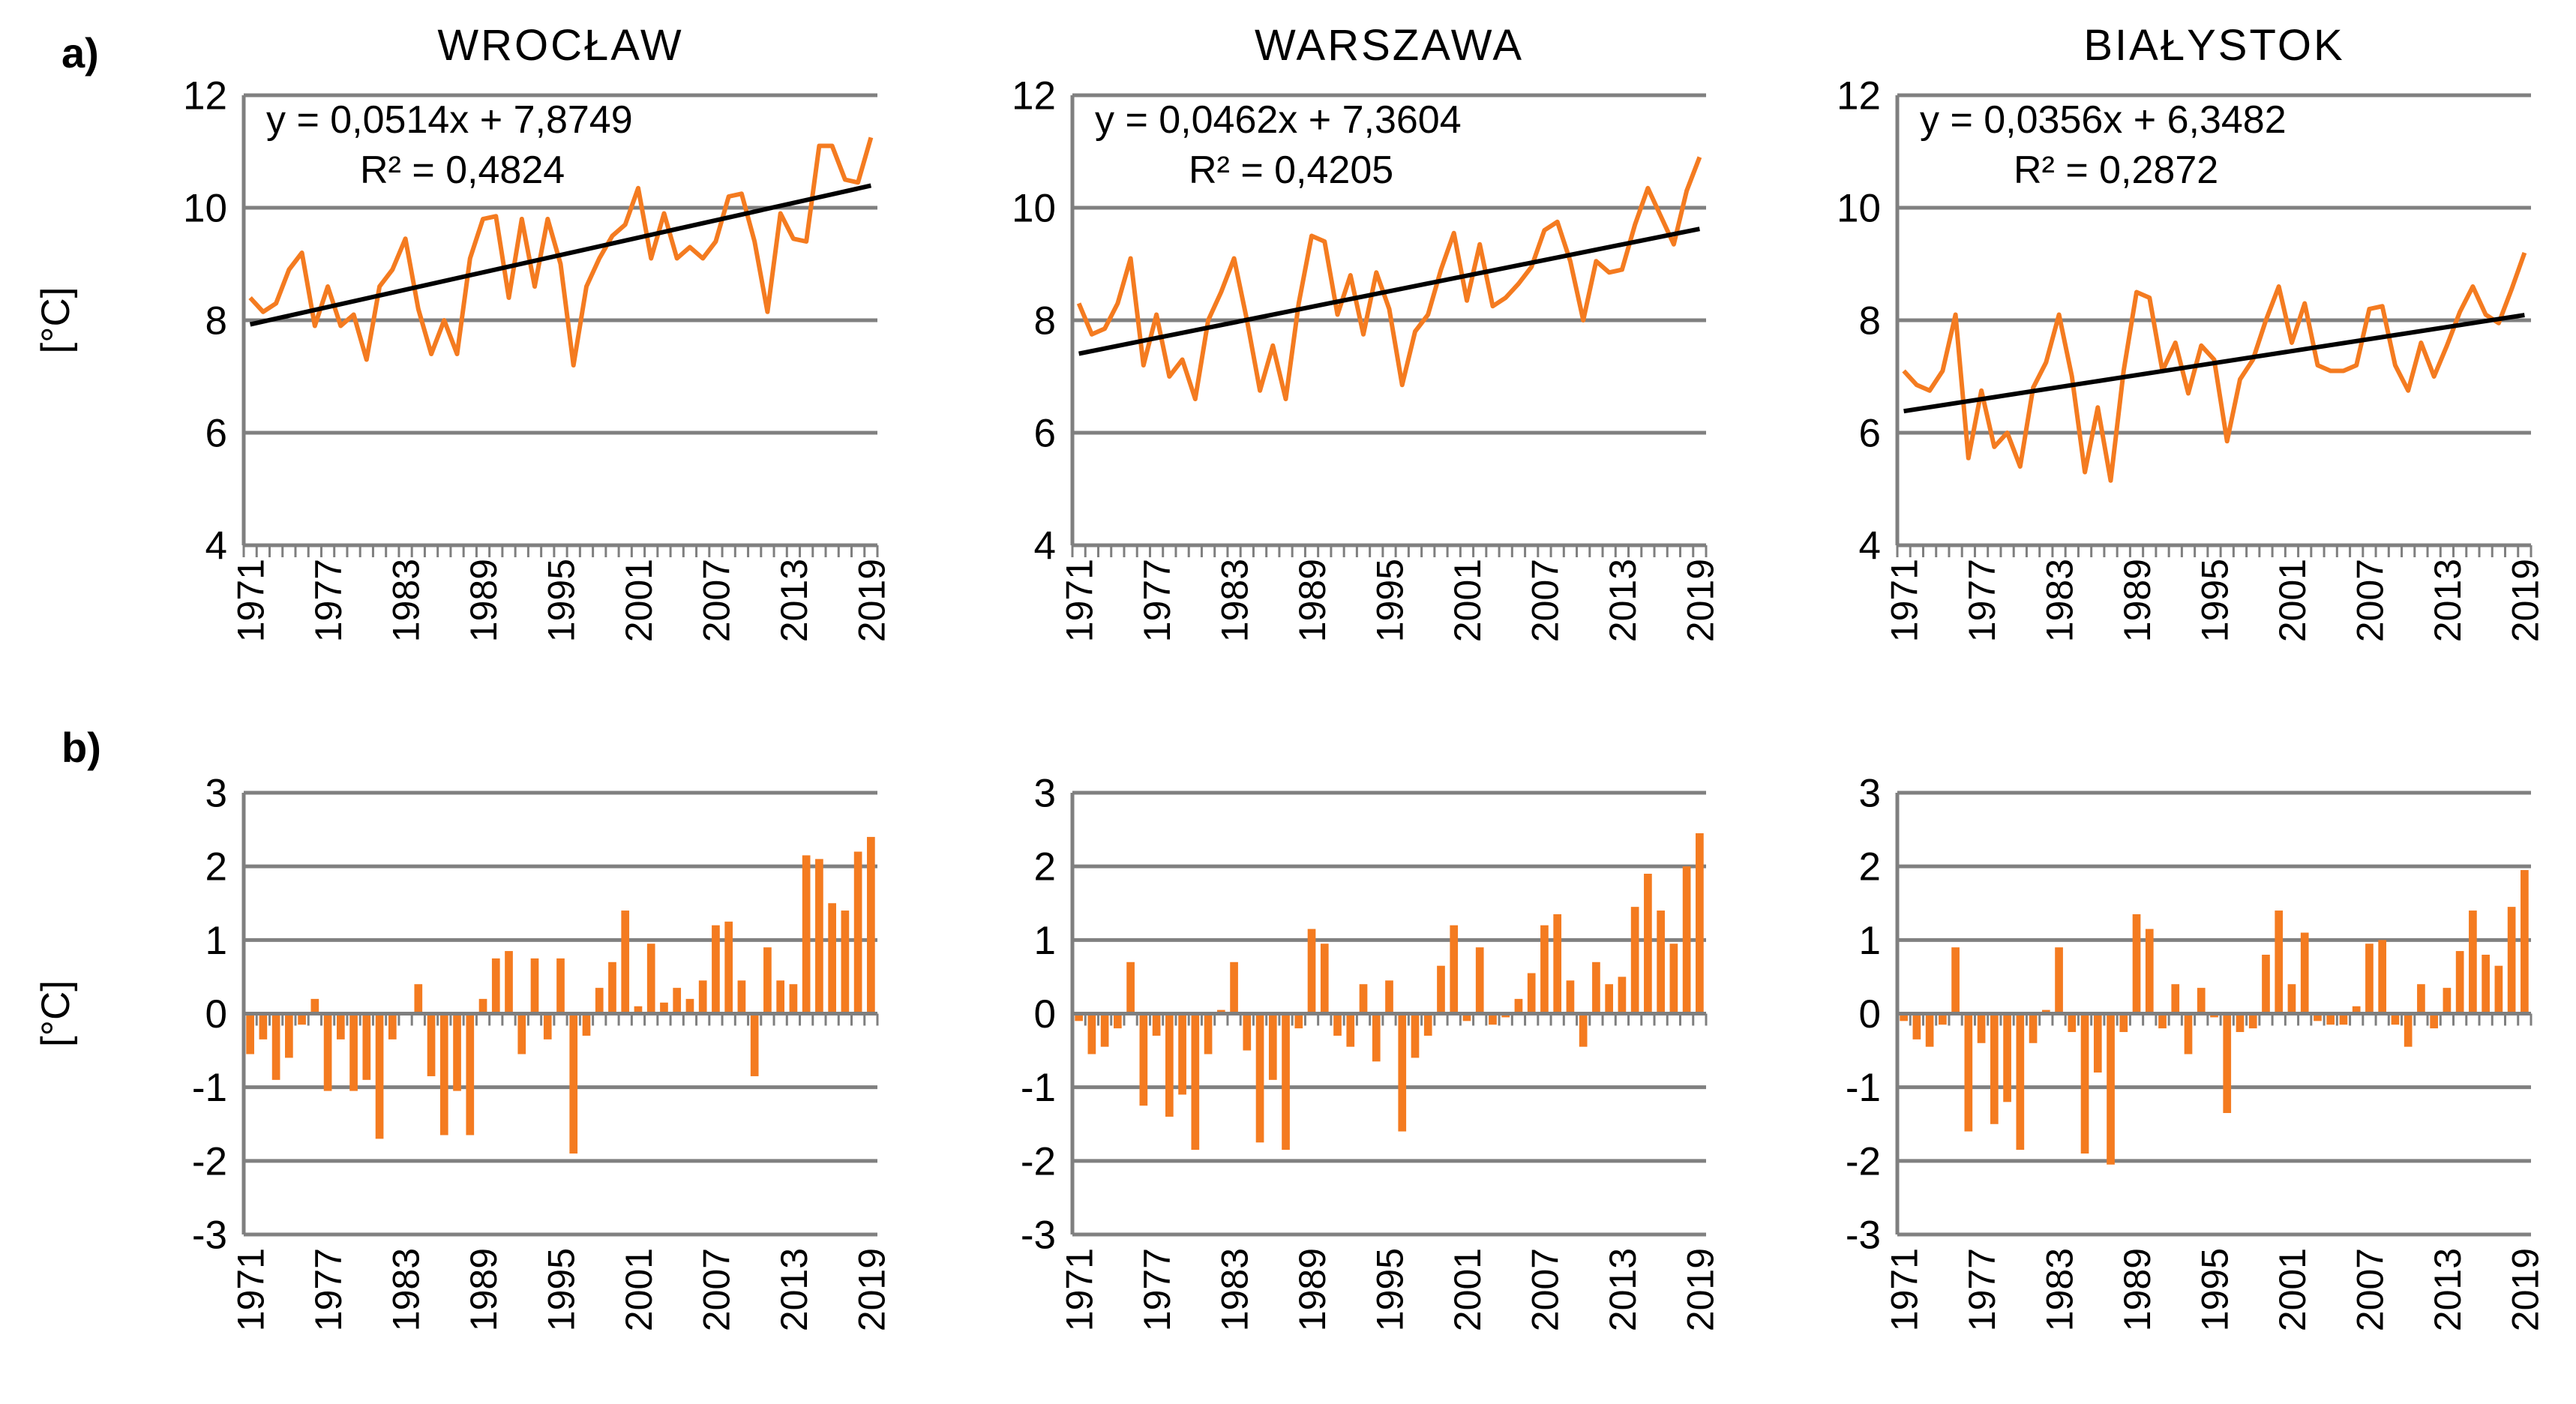 This screenshot has height=1404, width=2576. Describe the element at coordinates (210, 1088) in the screenshot. I see `y-tick-label: -1` at that location.